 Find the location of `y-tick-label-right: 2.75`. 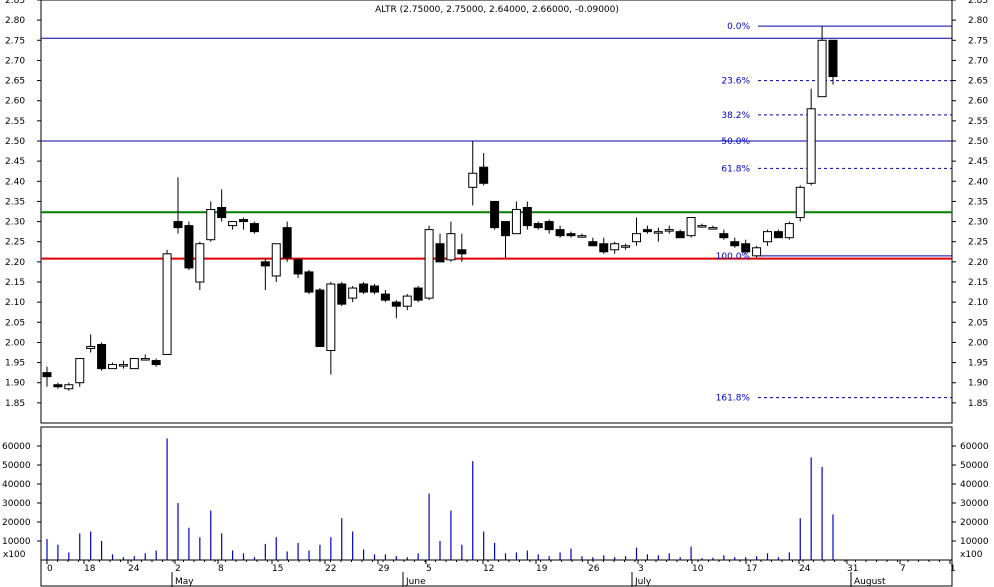

y-tick-label-right: 2.75 is located at coordinates (978, 41).